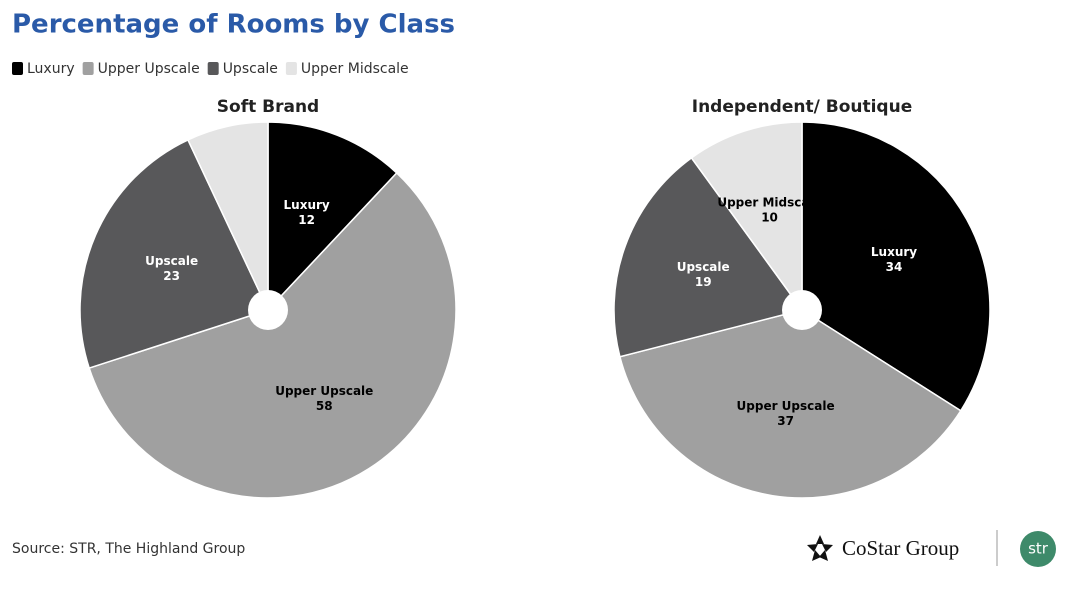  What do you see at coordinates (324, 406) in the screenshot?
I see `slice-value: 58` at bounding box center [324, 406].